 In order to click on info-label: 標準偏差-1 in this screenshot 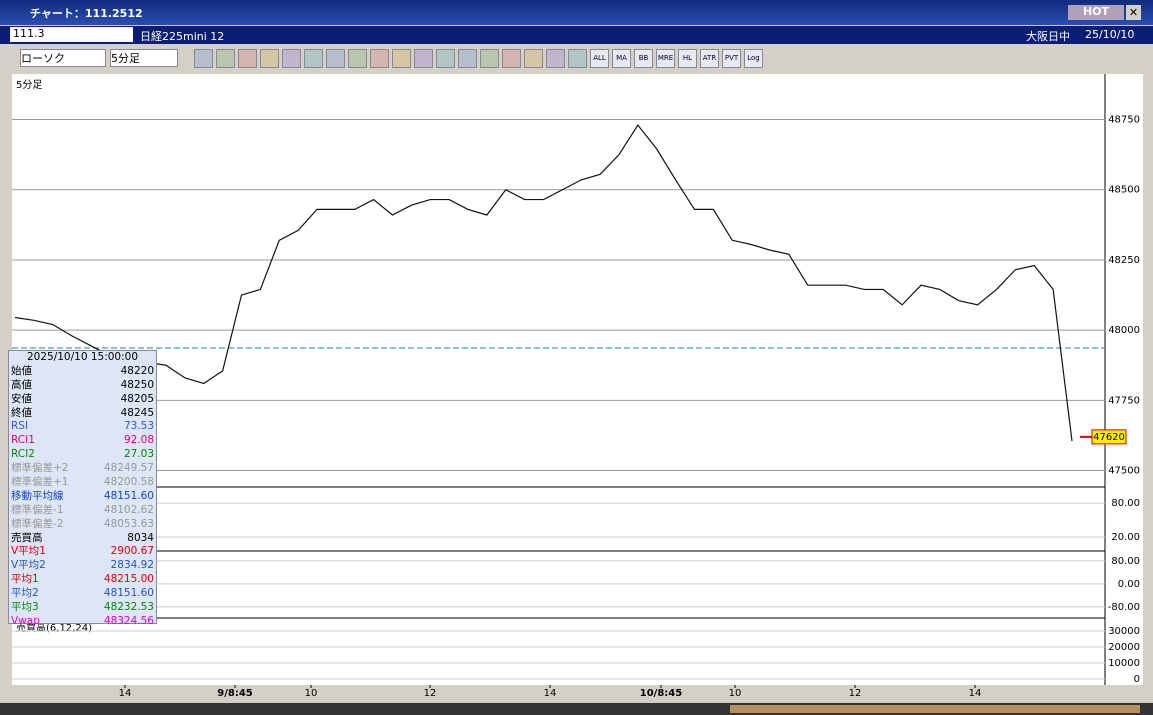, I will do `click(37, 509)`.